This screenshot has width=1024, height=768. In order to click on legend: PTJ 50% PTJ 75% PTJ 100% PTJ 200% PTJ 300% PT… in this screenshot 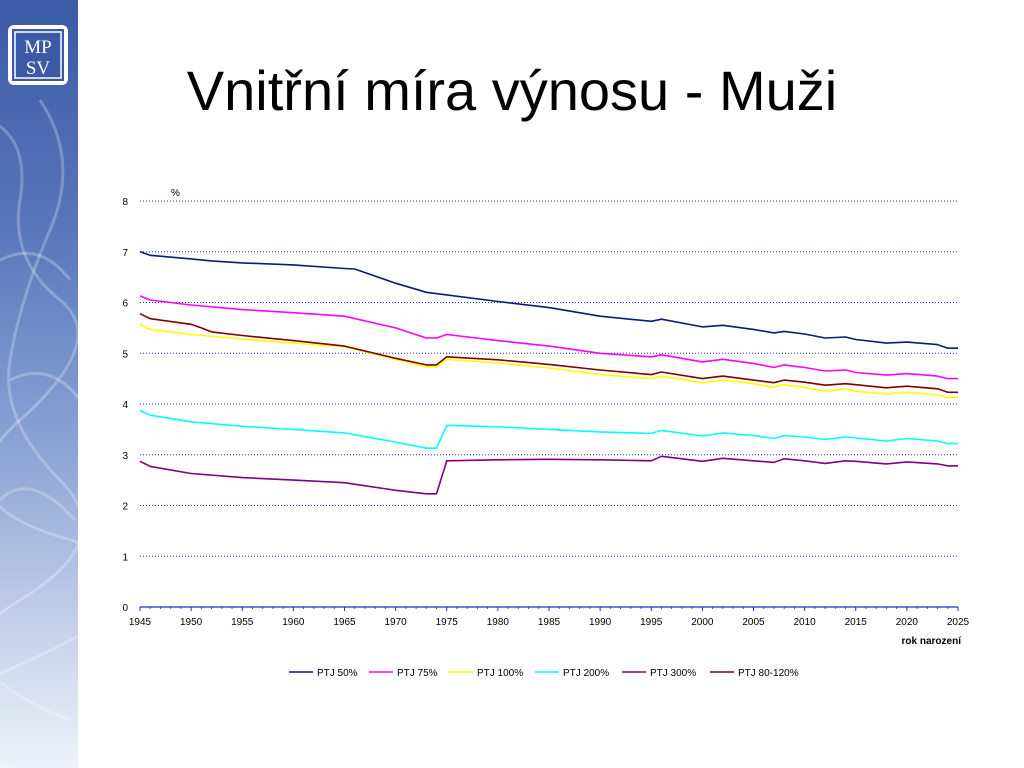, I will do `click(544, 673)`.